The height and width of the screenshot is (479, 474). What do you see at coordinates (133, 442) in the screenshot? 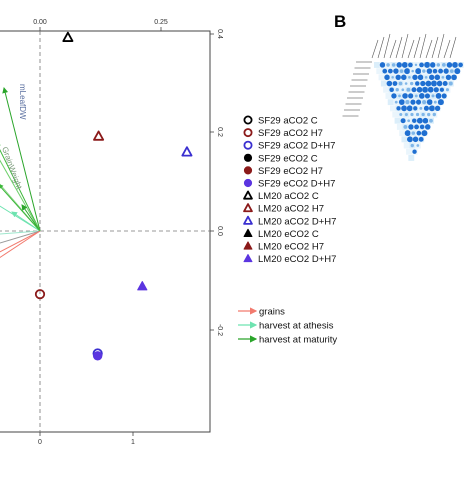
I see `bottom-tick-label: 1` at bounding box center [133, 442].